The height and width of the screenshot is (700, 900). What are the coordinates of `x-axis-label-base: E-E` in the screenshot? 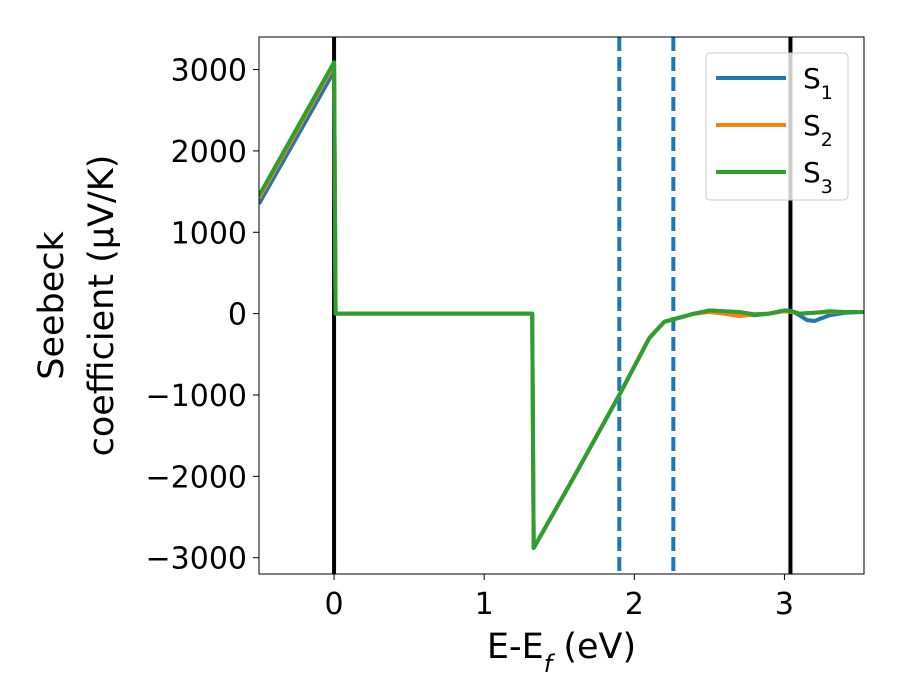 It's located at (515, 647).